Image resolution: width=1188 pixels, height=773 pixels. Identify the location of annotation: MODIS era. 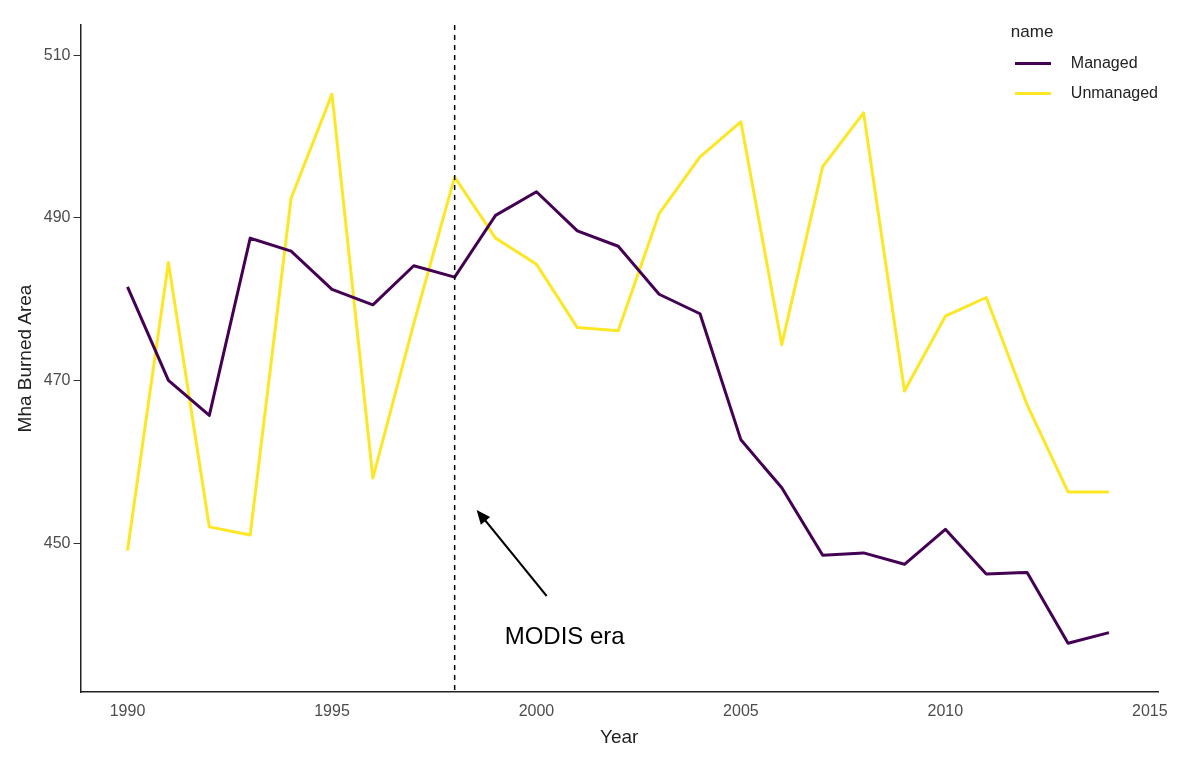
(564, 636).